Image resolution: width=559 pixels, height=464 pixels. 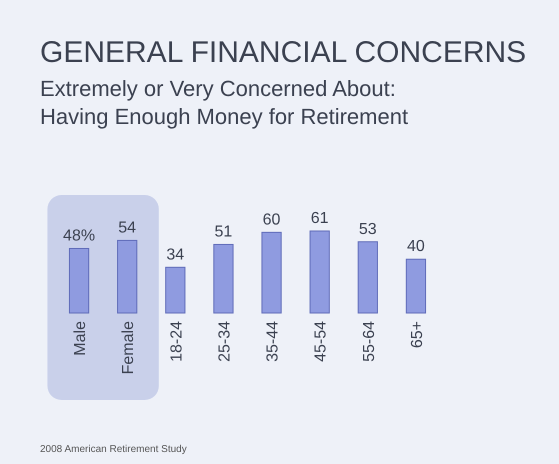 I want to click on text: 2008 American Retirement Study, so click(x=113, y=449).